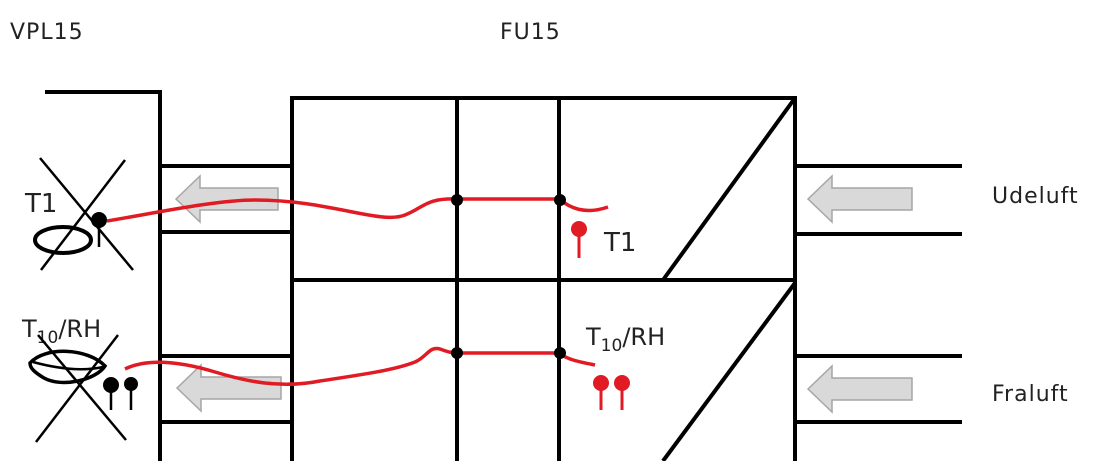 This screenshot has height=465, width=1095. What do you see at coordinates (729, 372) in the screenshot?
I see `heat-exchanger-diagonal-bottom` at bounding box center [729, 372].